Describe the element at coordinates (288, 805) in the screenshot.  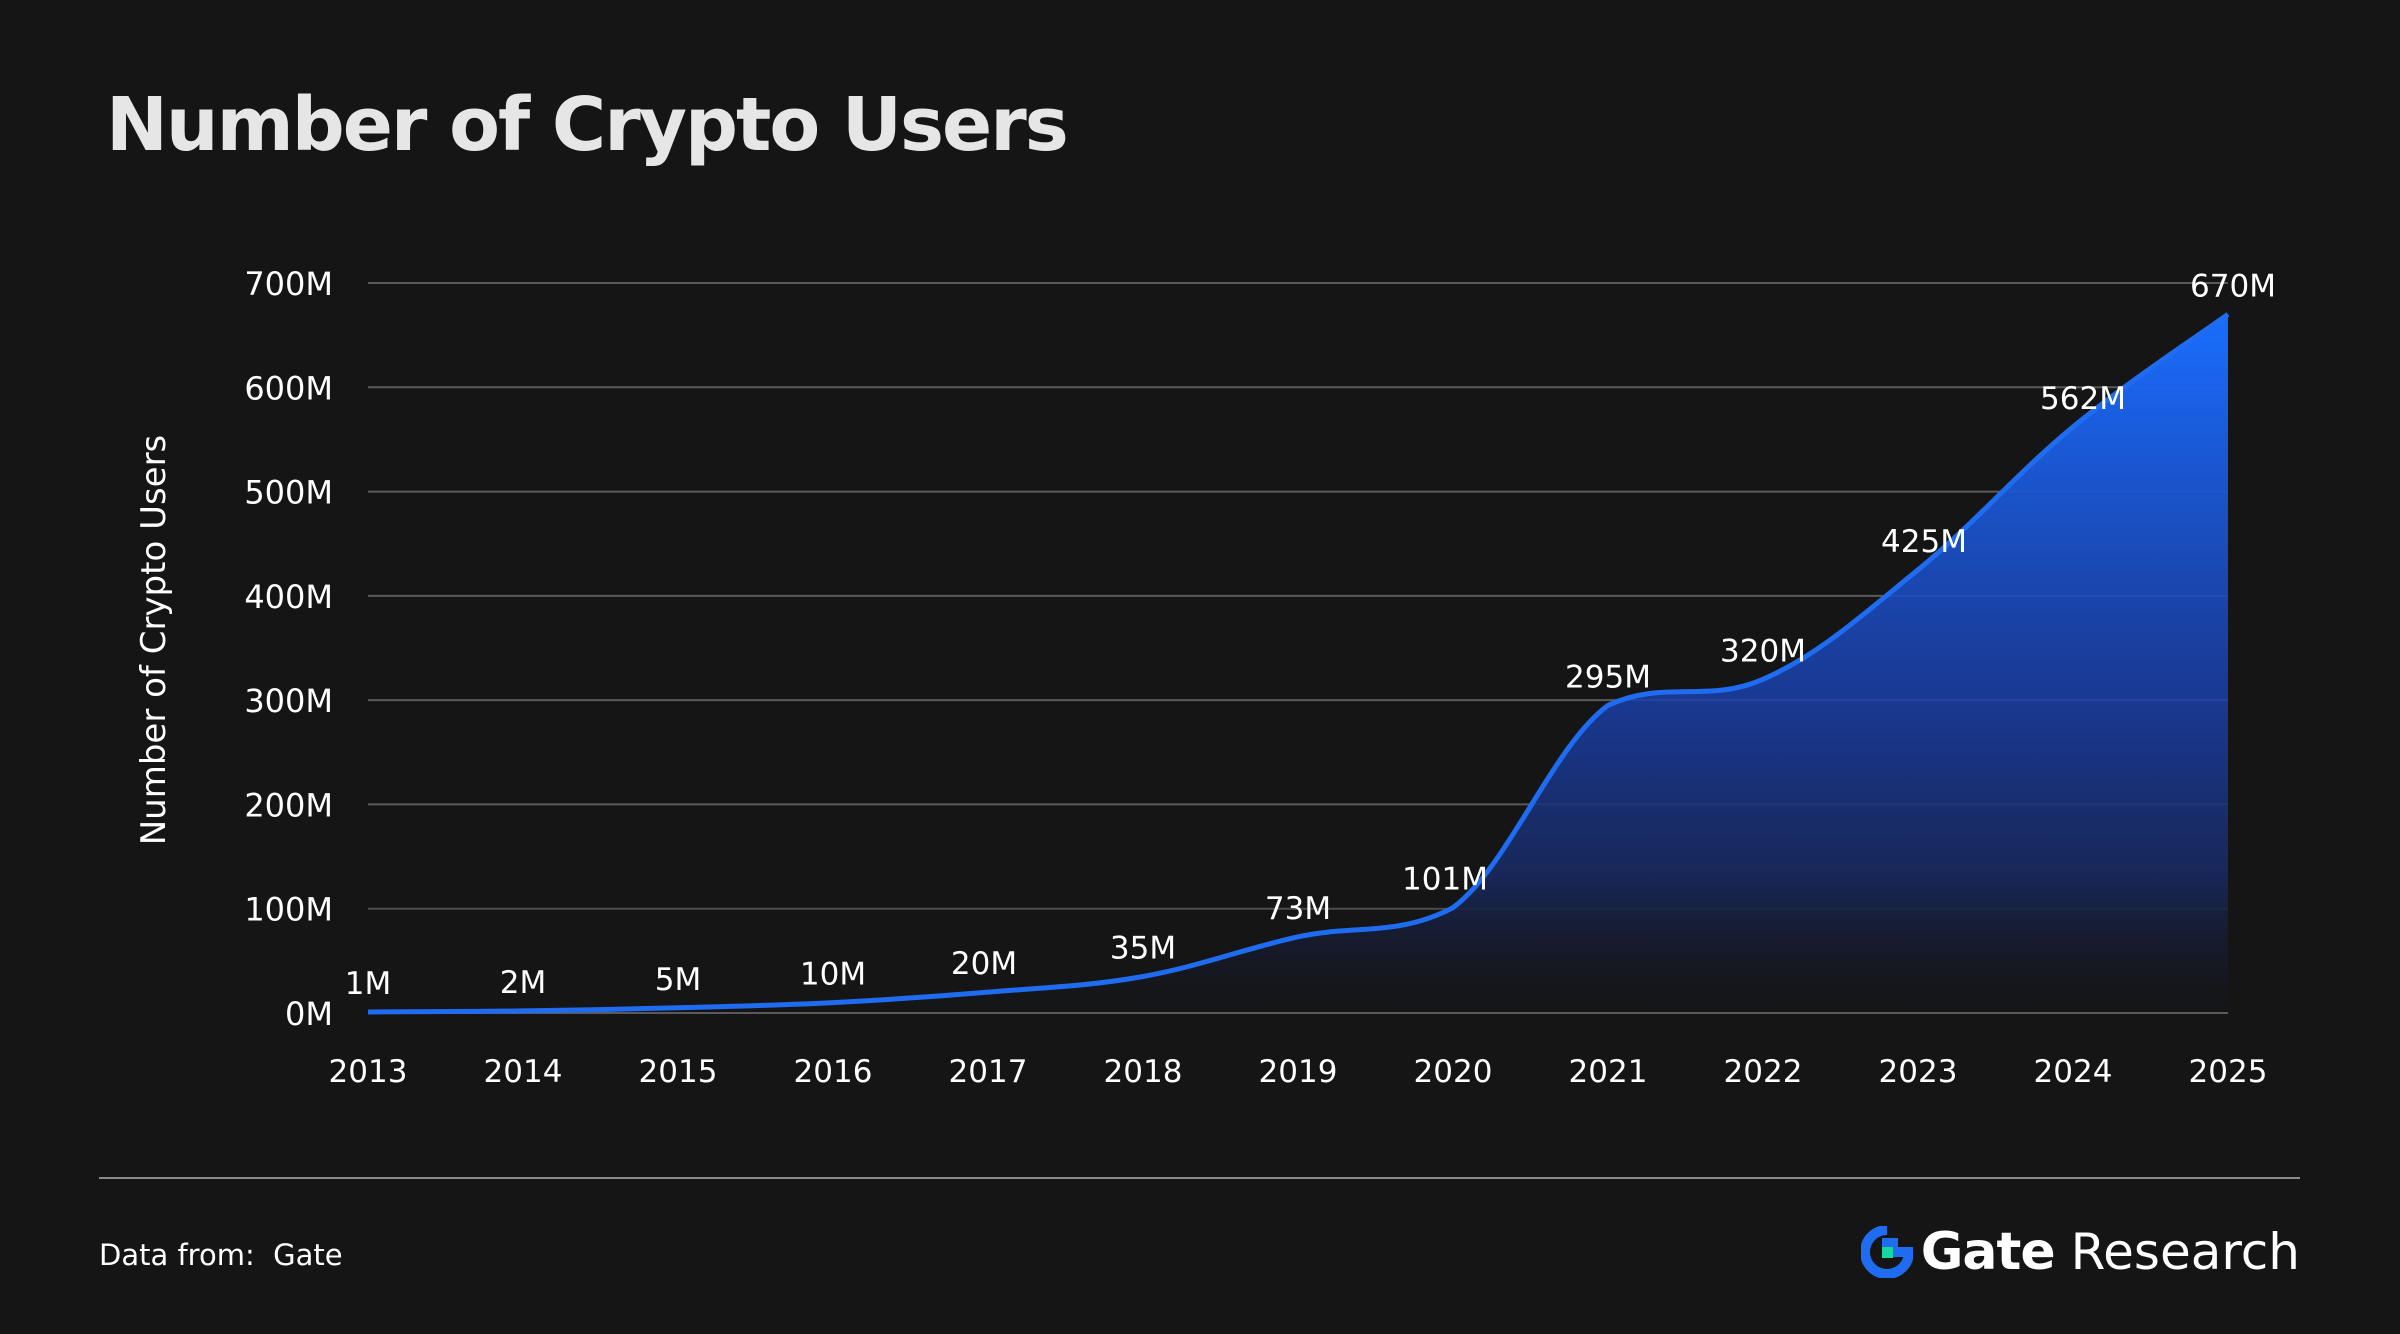
I see `y-tick-label: 200M` at that location.